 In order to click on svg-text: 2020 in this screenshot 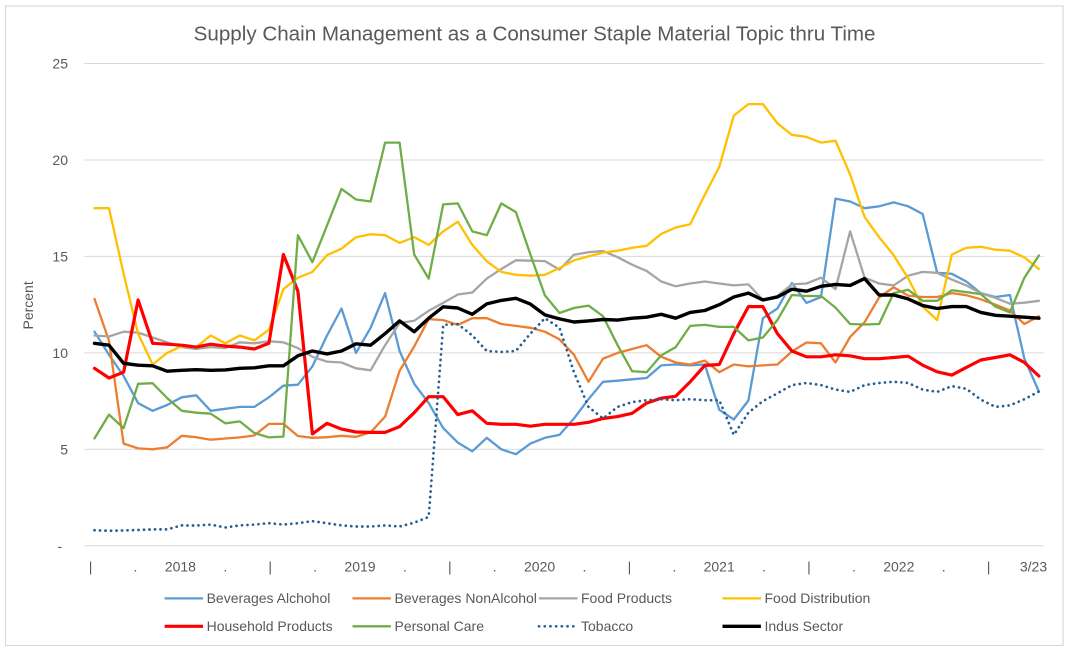, I will do `click(539, 567)`.